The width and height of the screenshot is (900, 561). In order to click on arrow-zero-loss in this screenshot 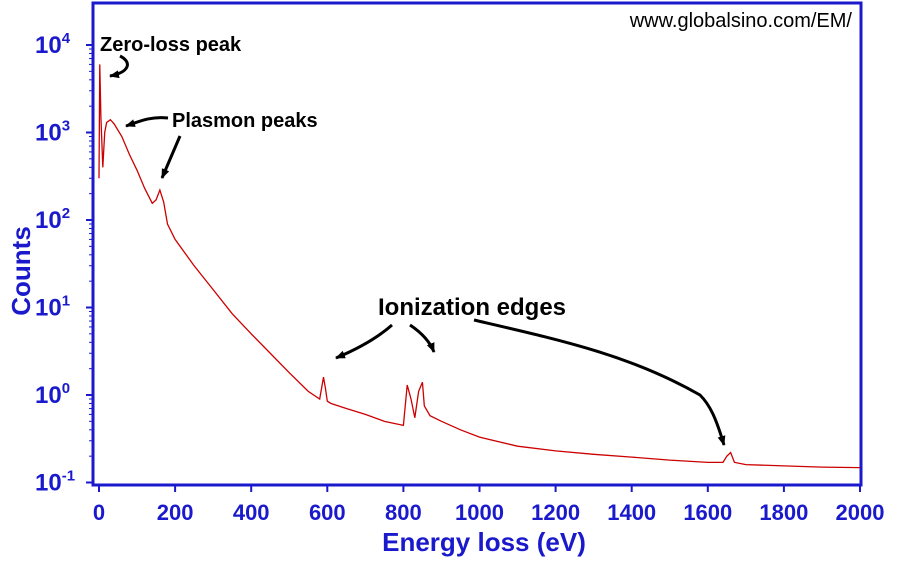, I will do `click(119, 66)`.